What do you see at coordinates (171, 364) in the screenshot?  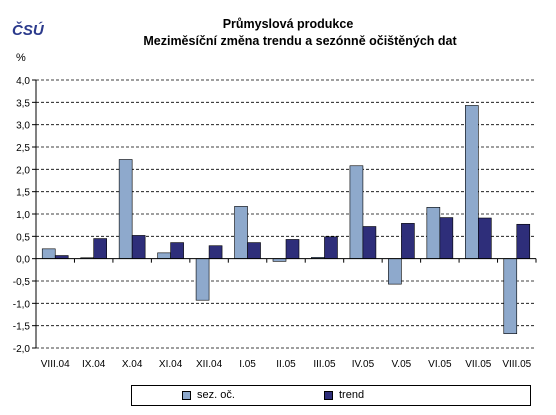 I see `x-tick-label: XI.04` at bounding box center [171, 364].